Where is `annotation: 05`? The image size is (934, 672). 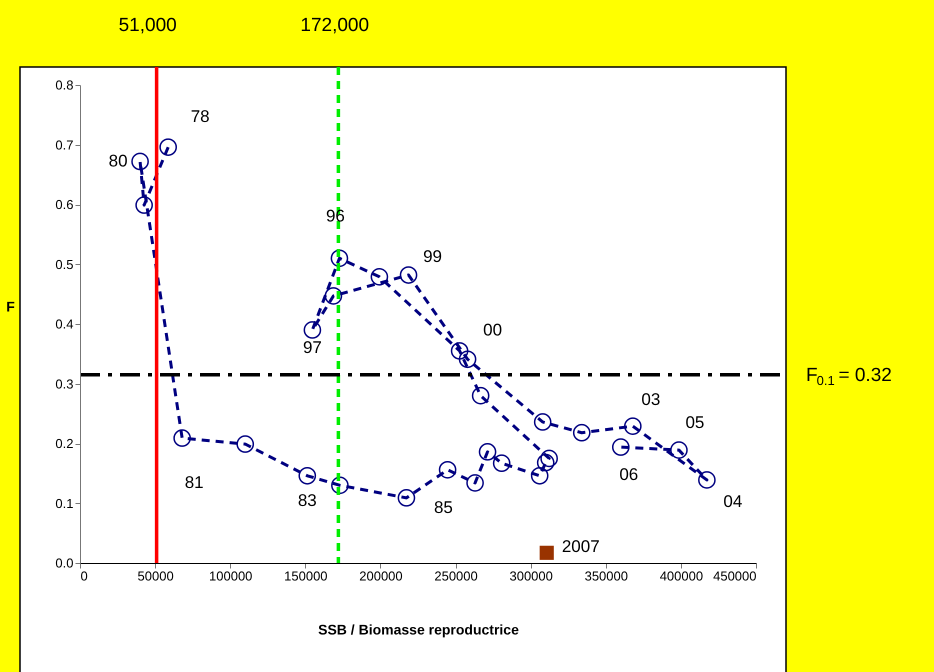
annotation: 05 is located at coordinates (694, 422).